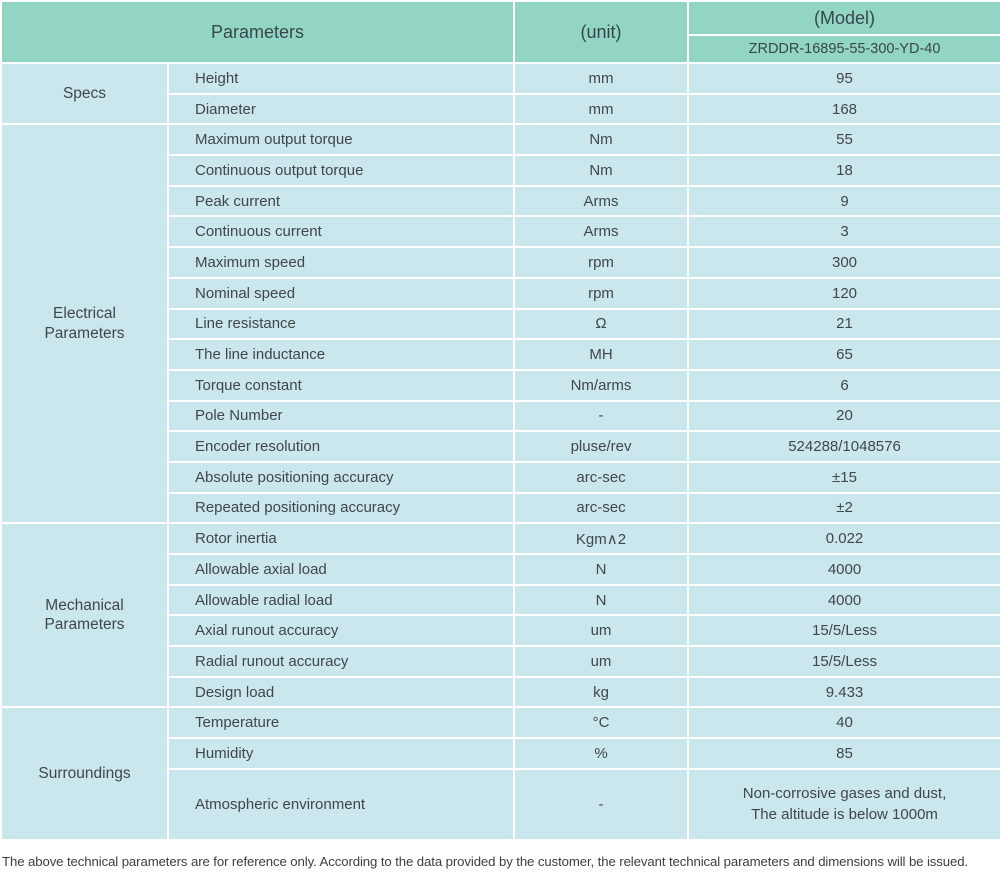 The height and width of the screenshot is (880, 1000). I want to click on header-row-top: Parameters (unit) (Model), so click(500, 32).